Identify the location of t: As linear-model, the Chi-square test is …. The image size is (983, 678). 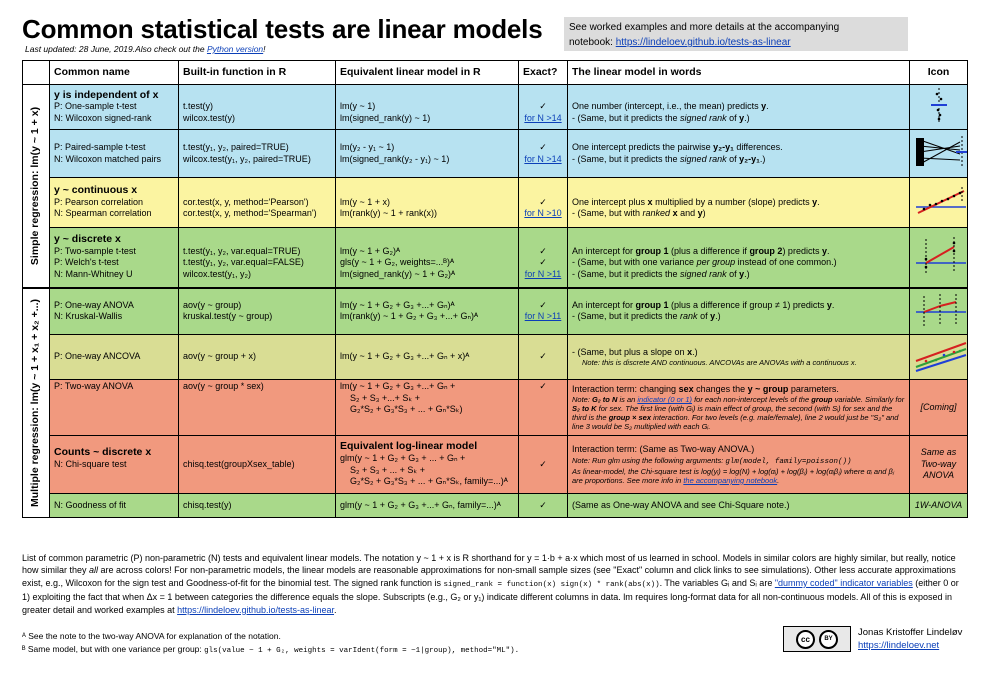
(733, 475).